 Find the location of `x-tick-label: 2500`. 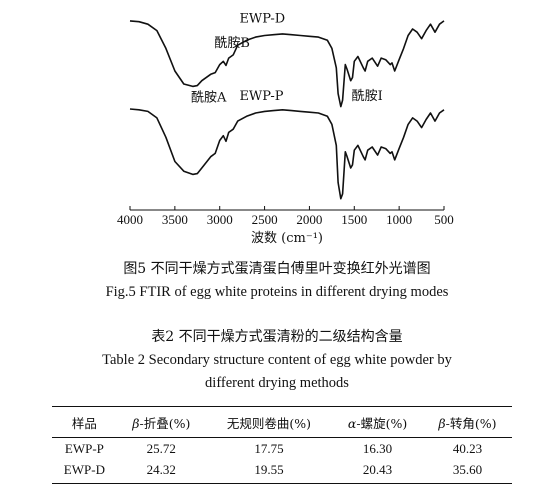

x-tick-label: 2500 is located at coordinates (265, 219).